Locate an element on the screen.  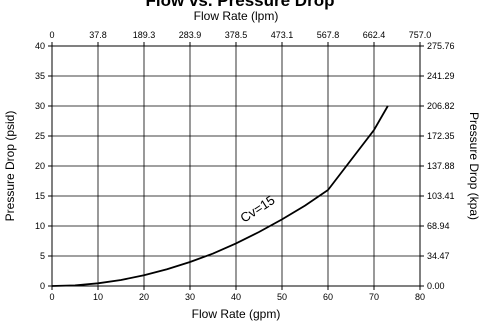
x-tick-label: 70 is located at coordinates (374, 297).